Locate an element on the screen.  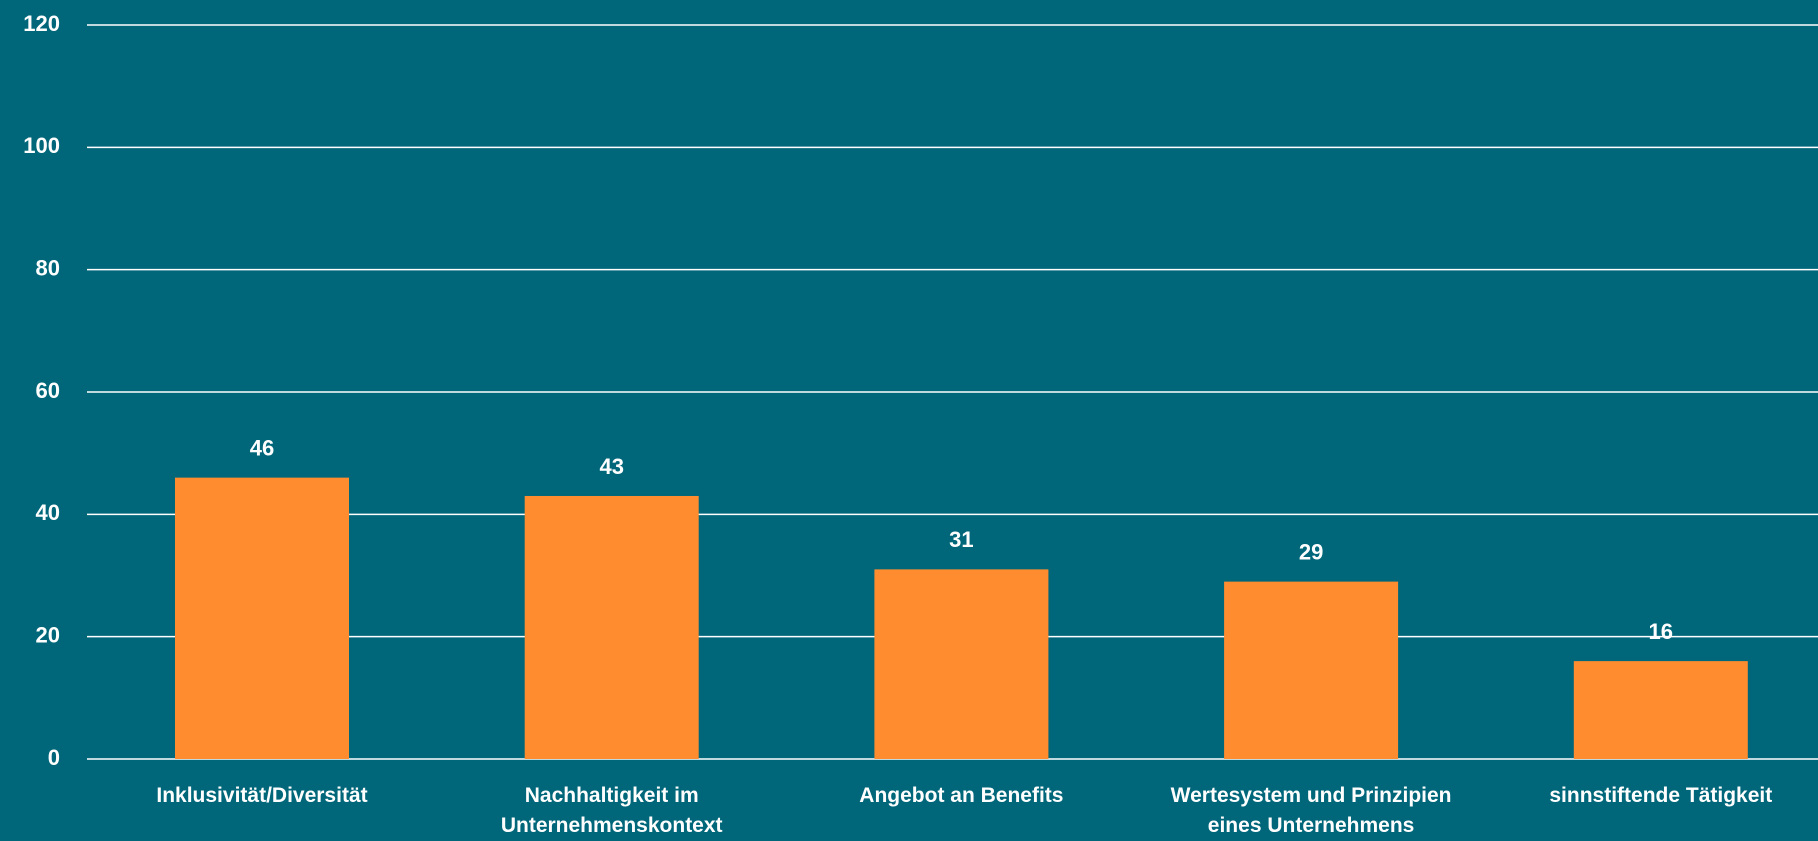
y-tick-label: 80 is located at coordinates (48, 267).